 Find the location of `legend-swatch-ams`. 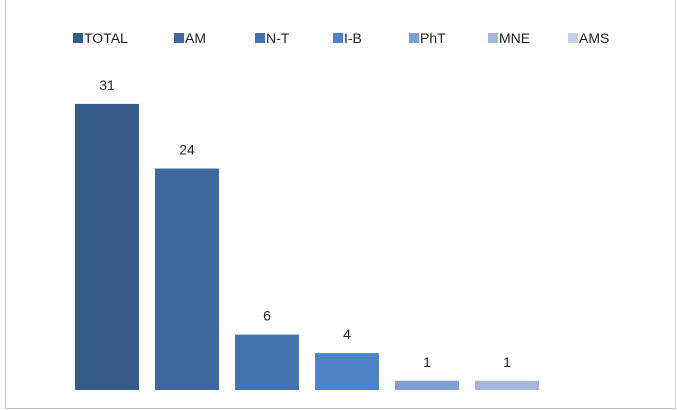

legend-swatch-ams is located at coordinates (573, 38).